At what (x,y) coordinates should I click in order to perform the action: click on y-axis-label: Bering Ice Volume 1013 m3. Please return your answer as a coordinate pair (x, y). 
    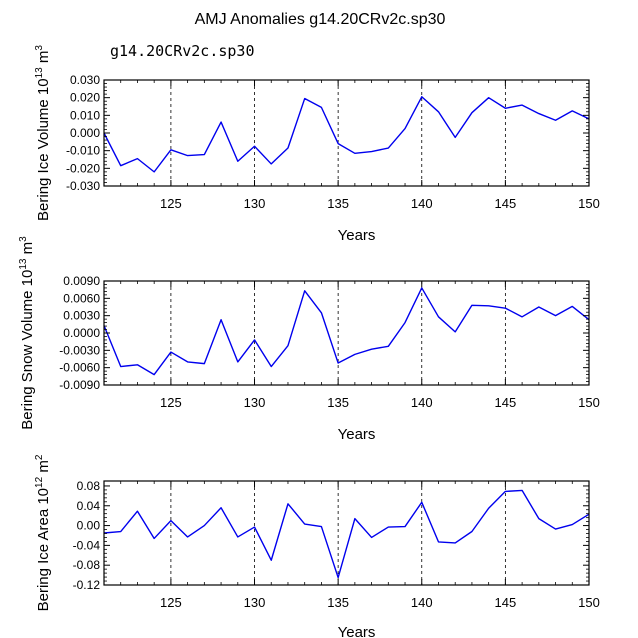
    Looking at the image, I should click on (43, 133).